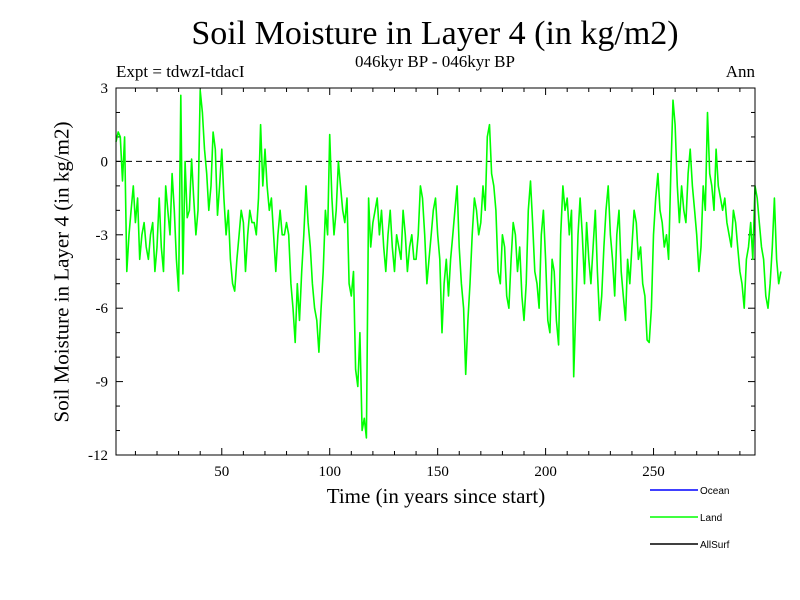 This screenshot has width=800, height=600. What do you see at coordinates (653, 472) in the screenshot?
I see `x-tick-label: 250` at bounding box center [653, 472].